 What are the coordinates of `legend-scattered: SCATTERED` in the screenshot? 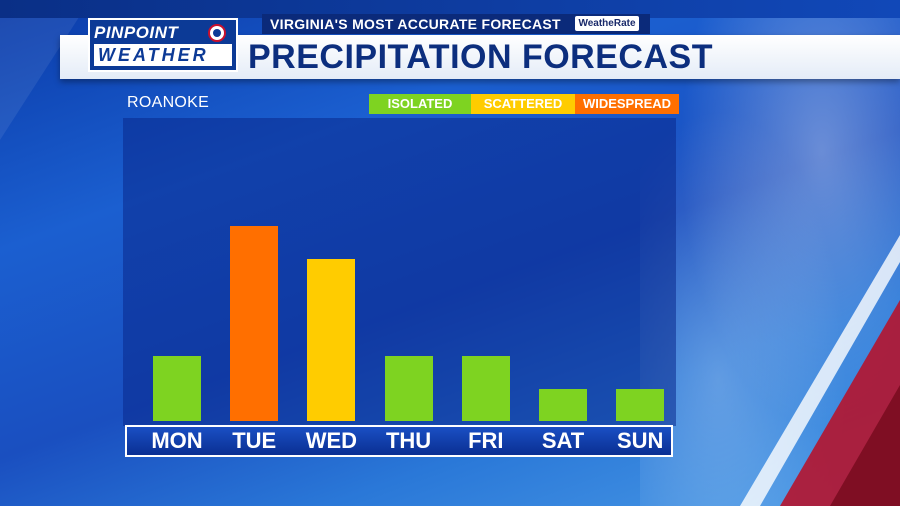 It's located at (523, 104).